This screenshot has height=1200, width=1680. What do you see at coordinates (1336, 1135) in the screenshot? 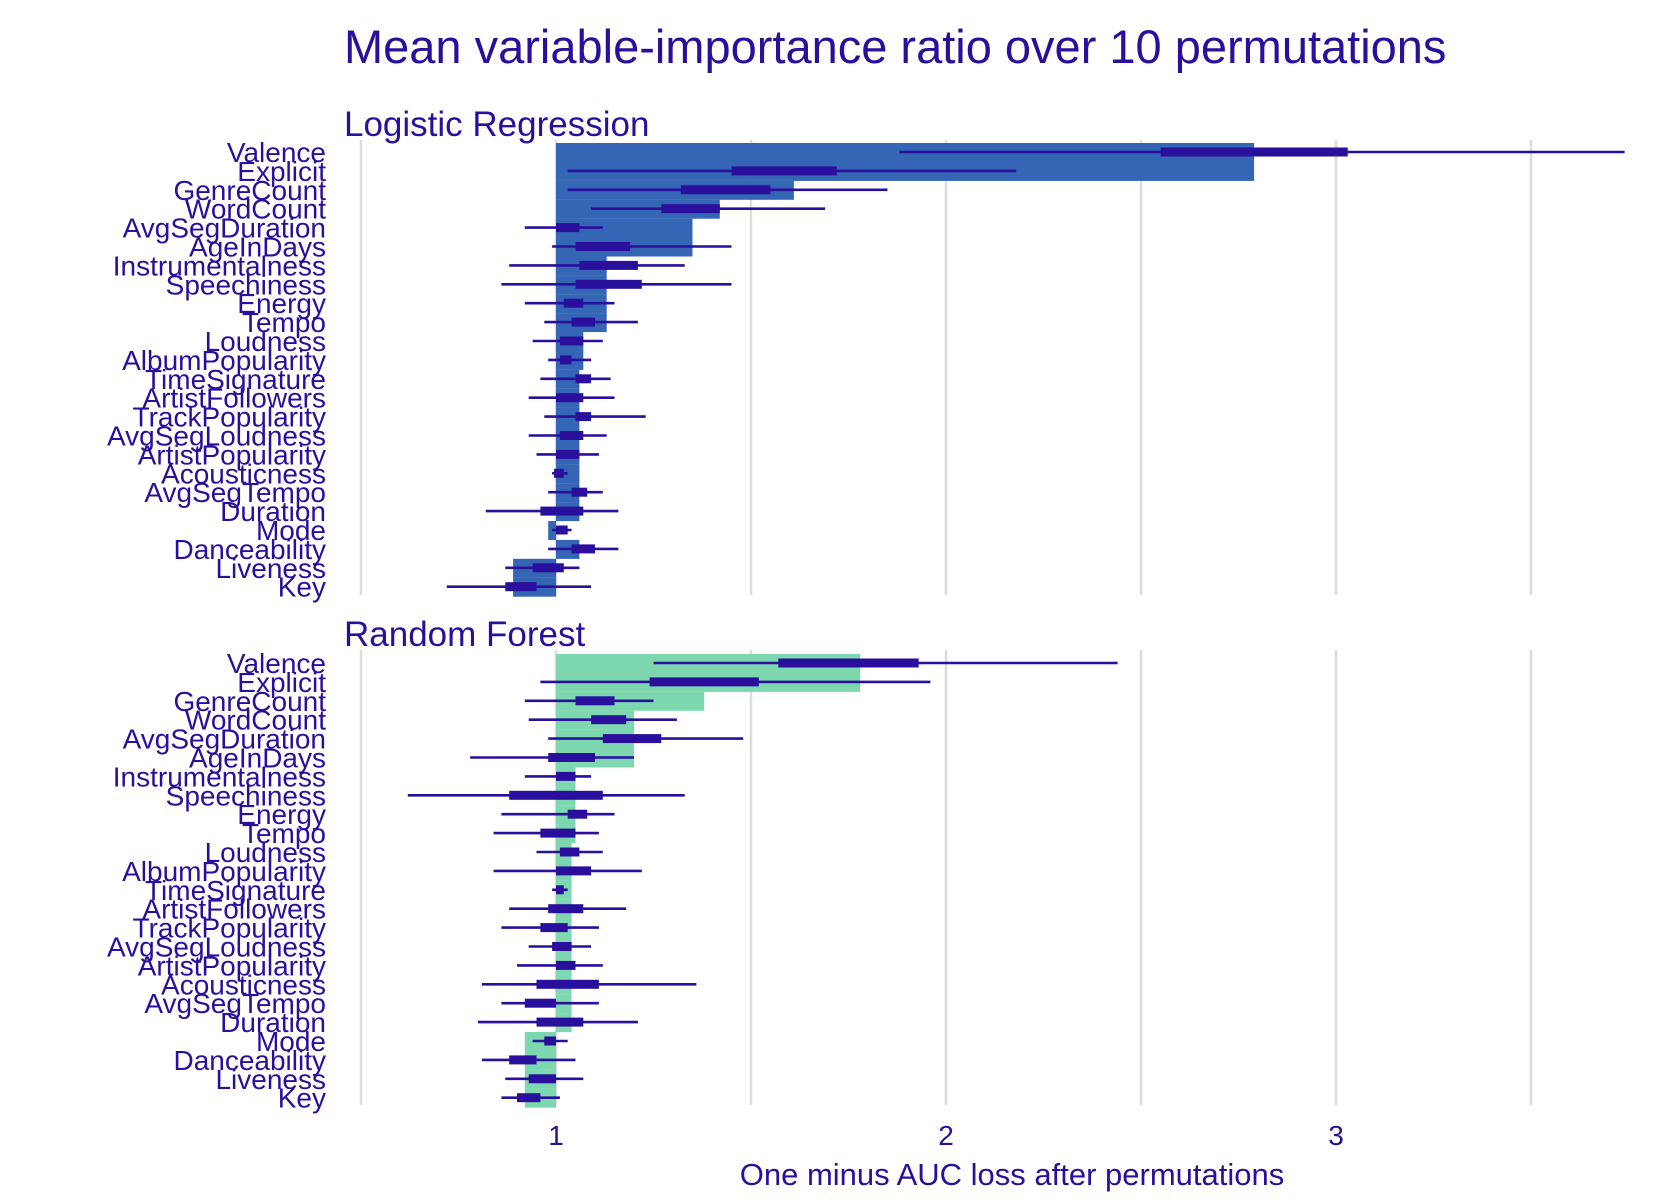
I see `x-tick-label: 3` at bounding box center [1336, 1135].